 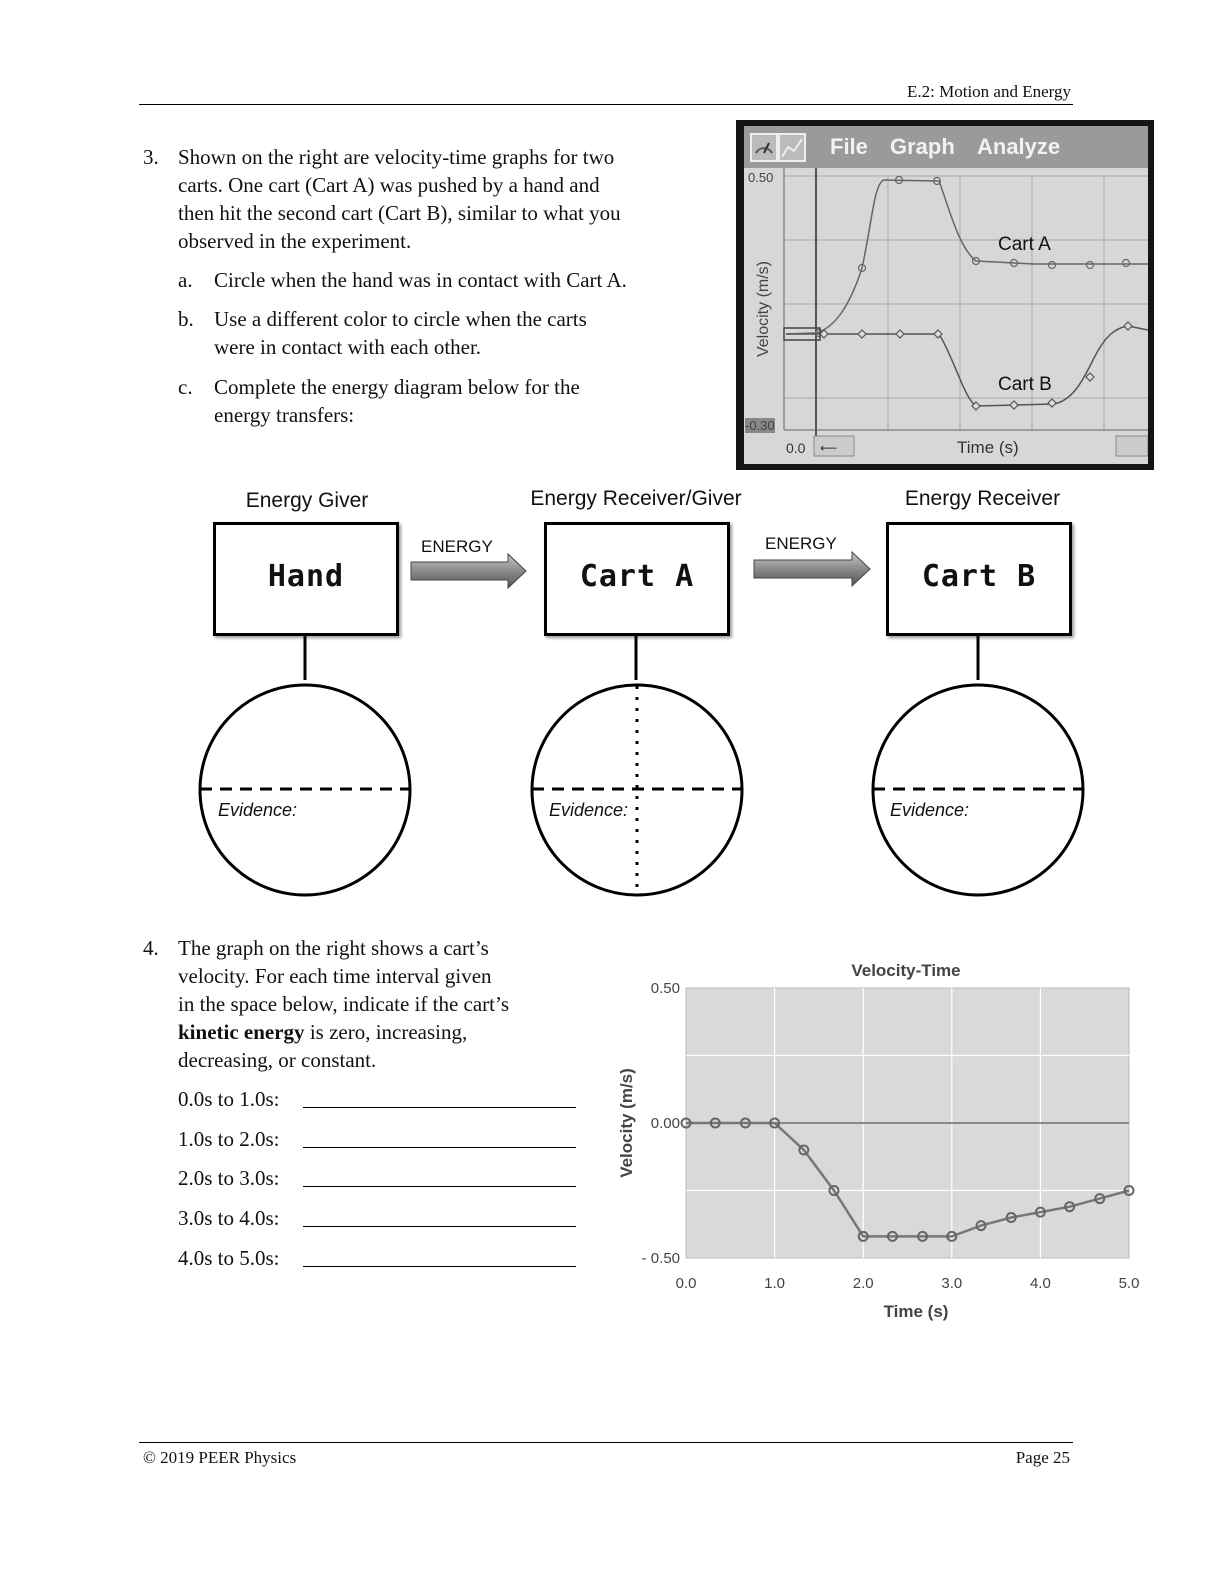 I want to click on part-b-letter: b., so click(x=186, y=319).